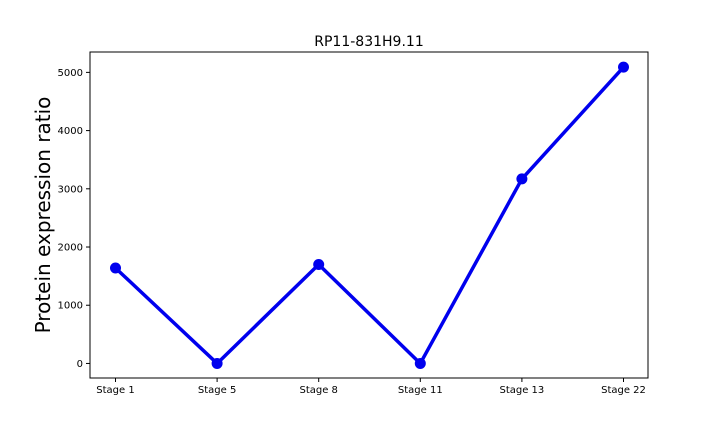 The width and height of the screenshot is (720, 432). What do you see at coordinates (115, 390) in the screenshot?
I see `x-tick-label-0: Stage 1` at bounding box center [115, 390].